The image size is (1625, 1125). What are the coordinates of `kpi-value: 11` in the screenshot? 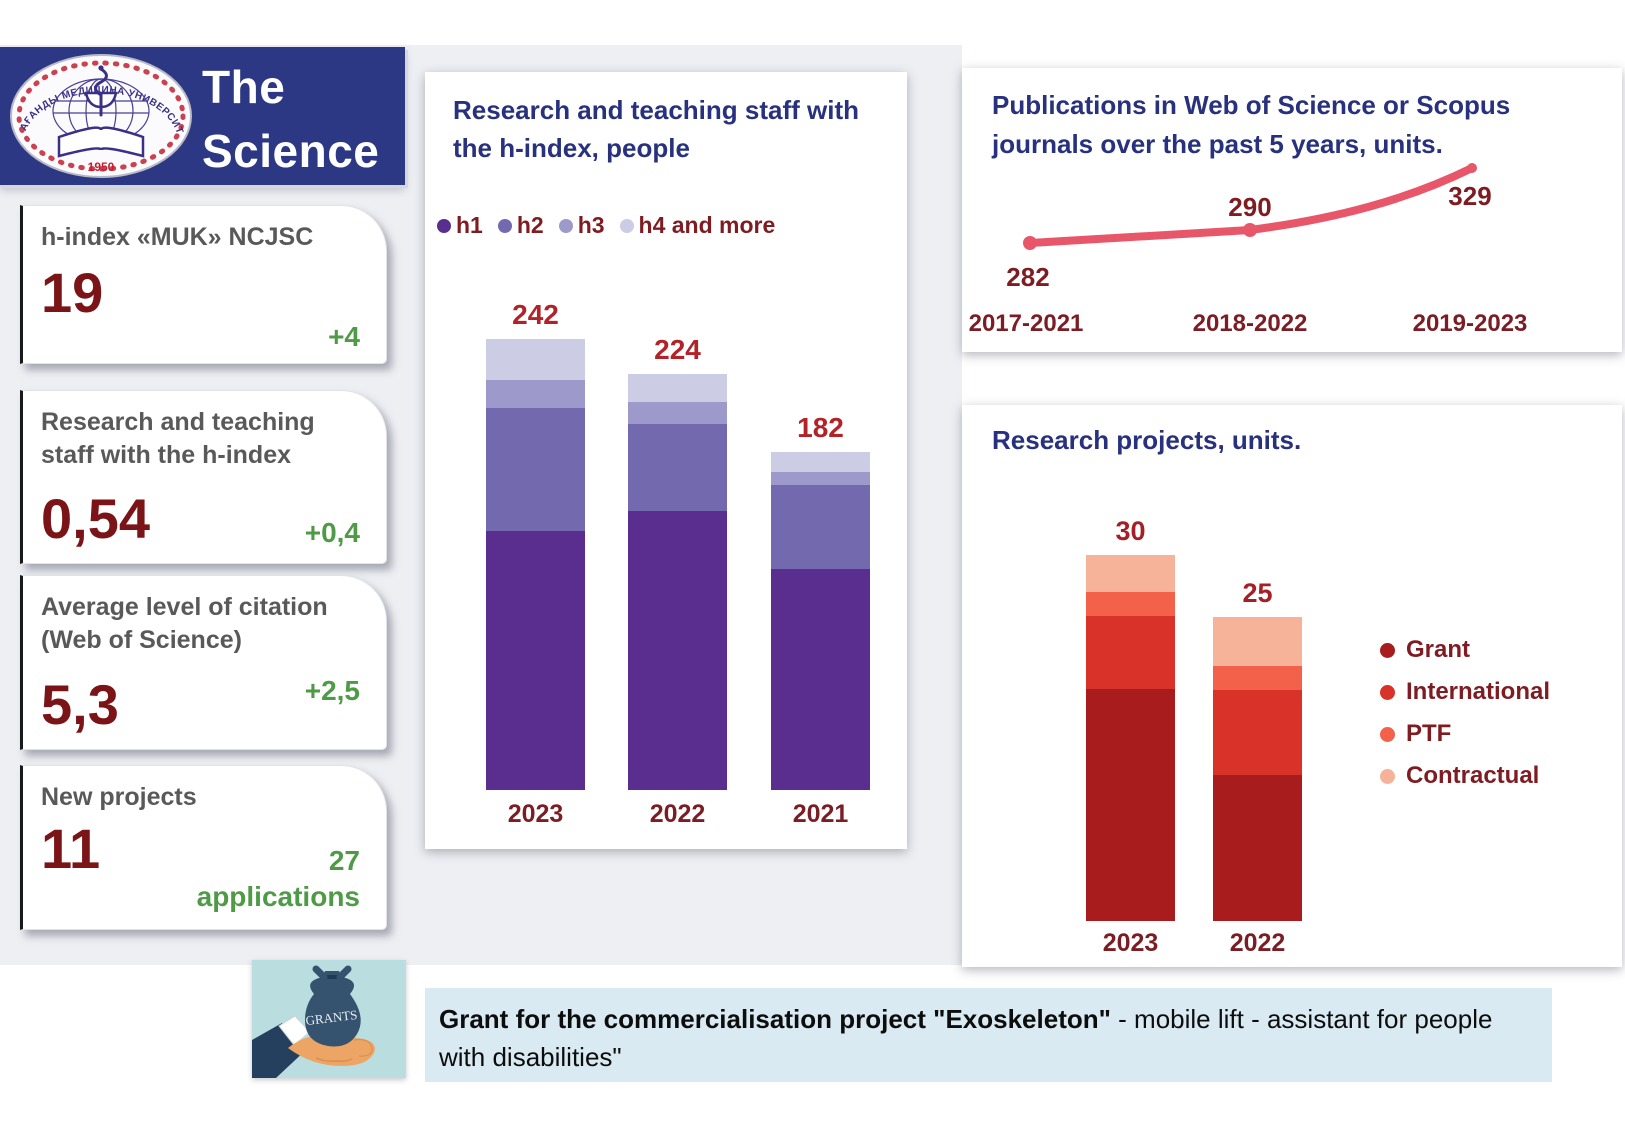 It's located at (71, 848).